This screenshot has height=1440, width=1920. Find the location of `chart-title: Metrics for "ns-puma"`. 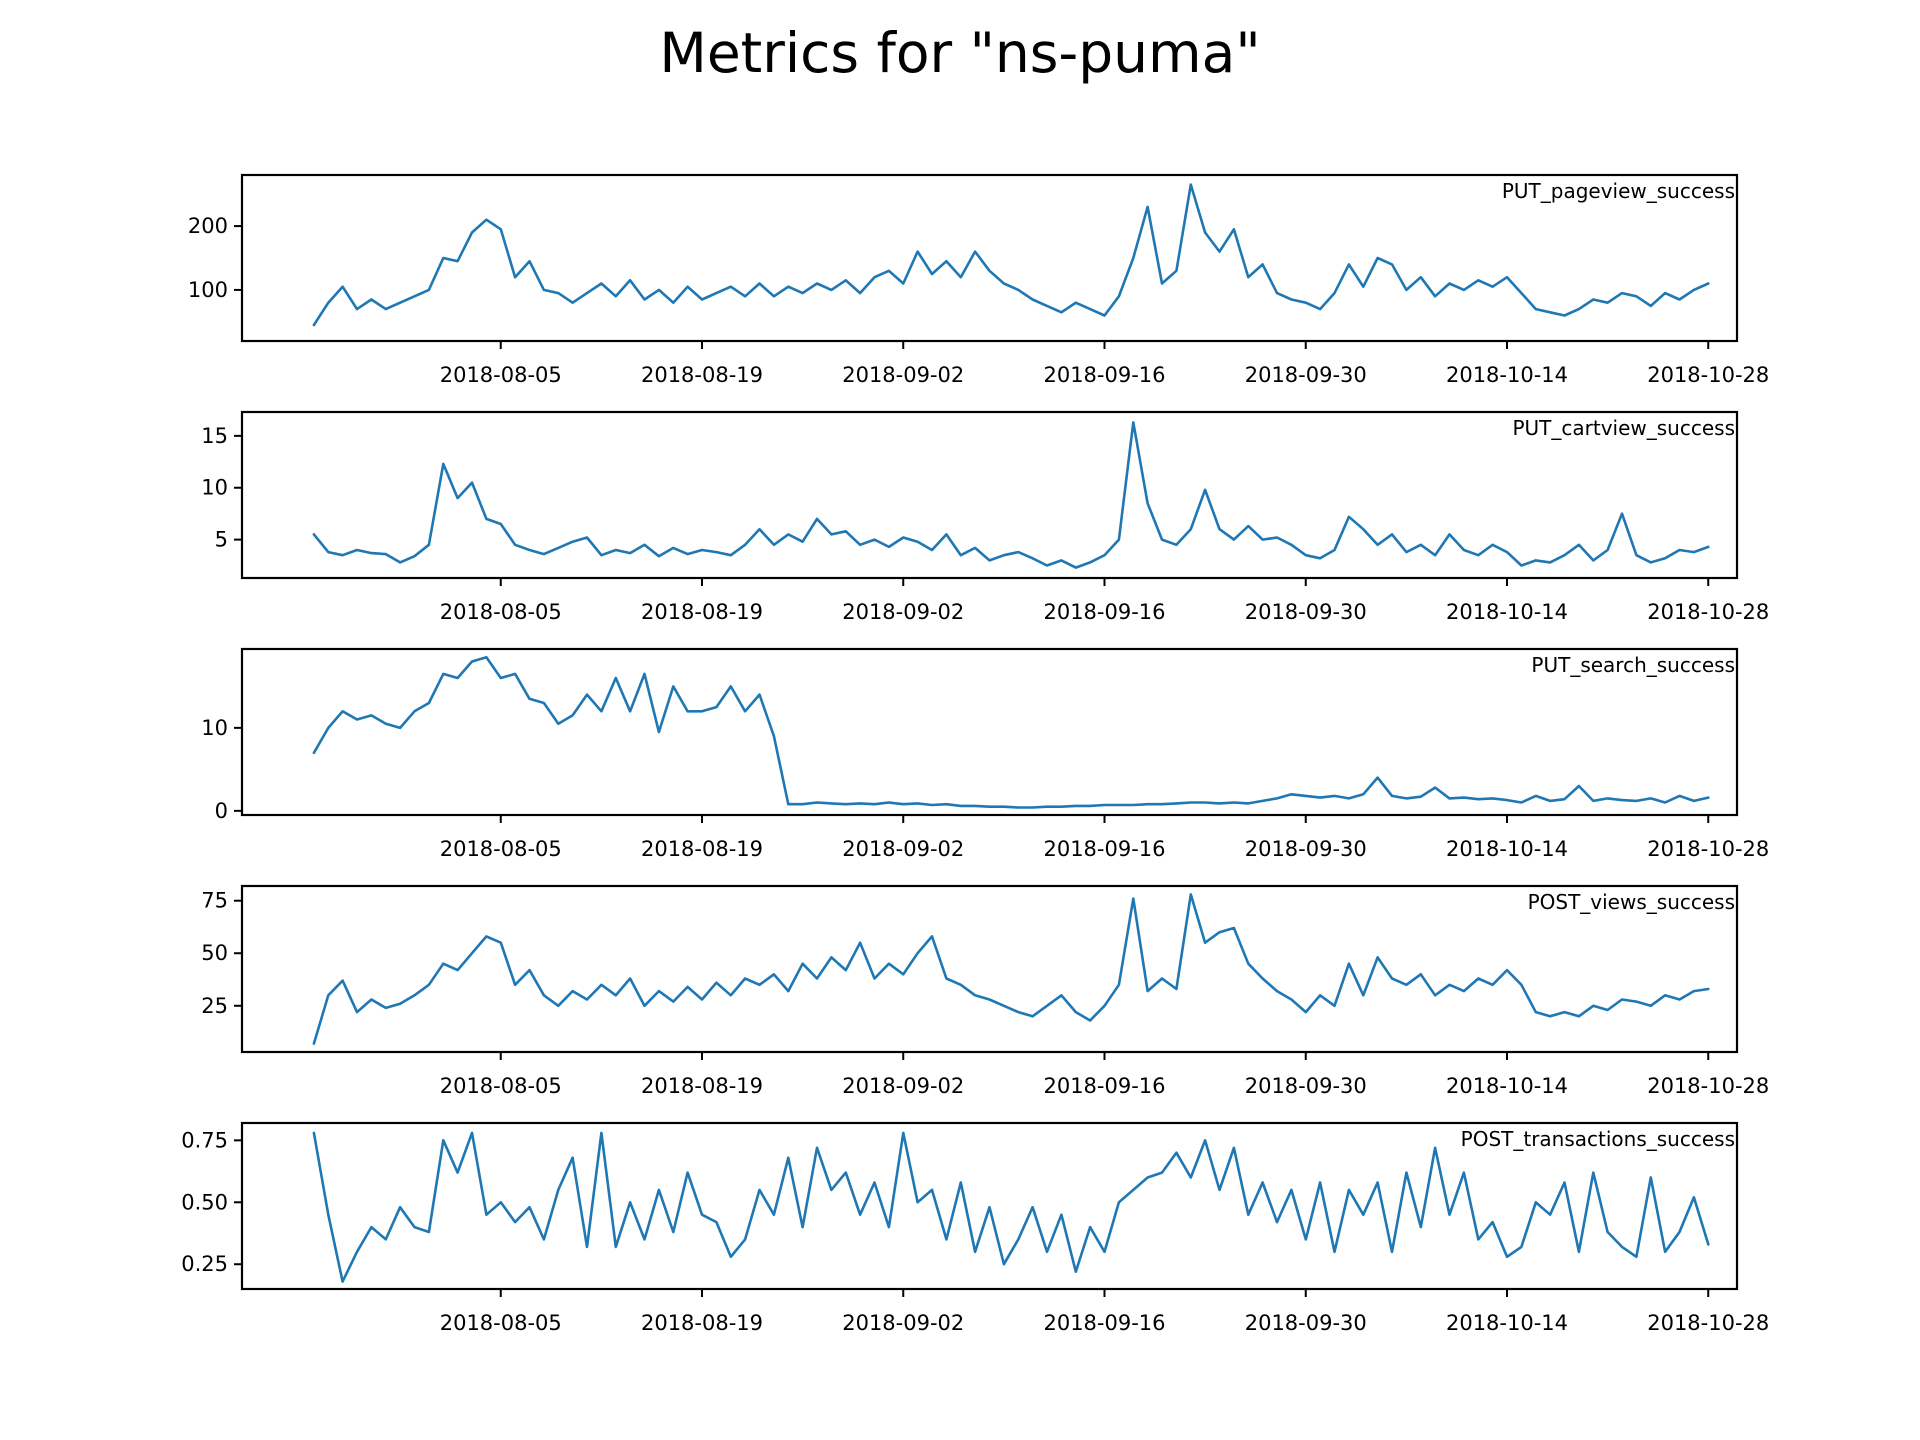

chart-title: Metrics for "ns-puma" is located at coordinates (959, 53).